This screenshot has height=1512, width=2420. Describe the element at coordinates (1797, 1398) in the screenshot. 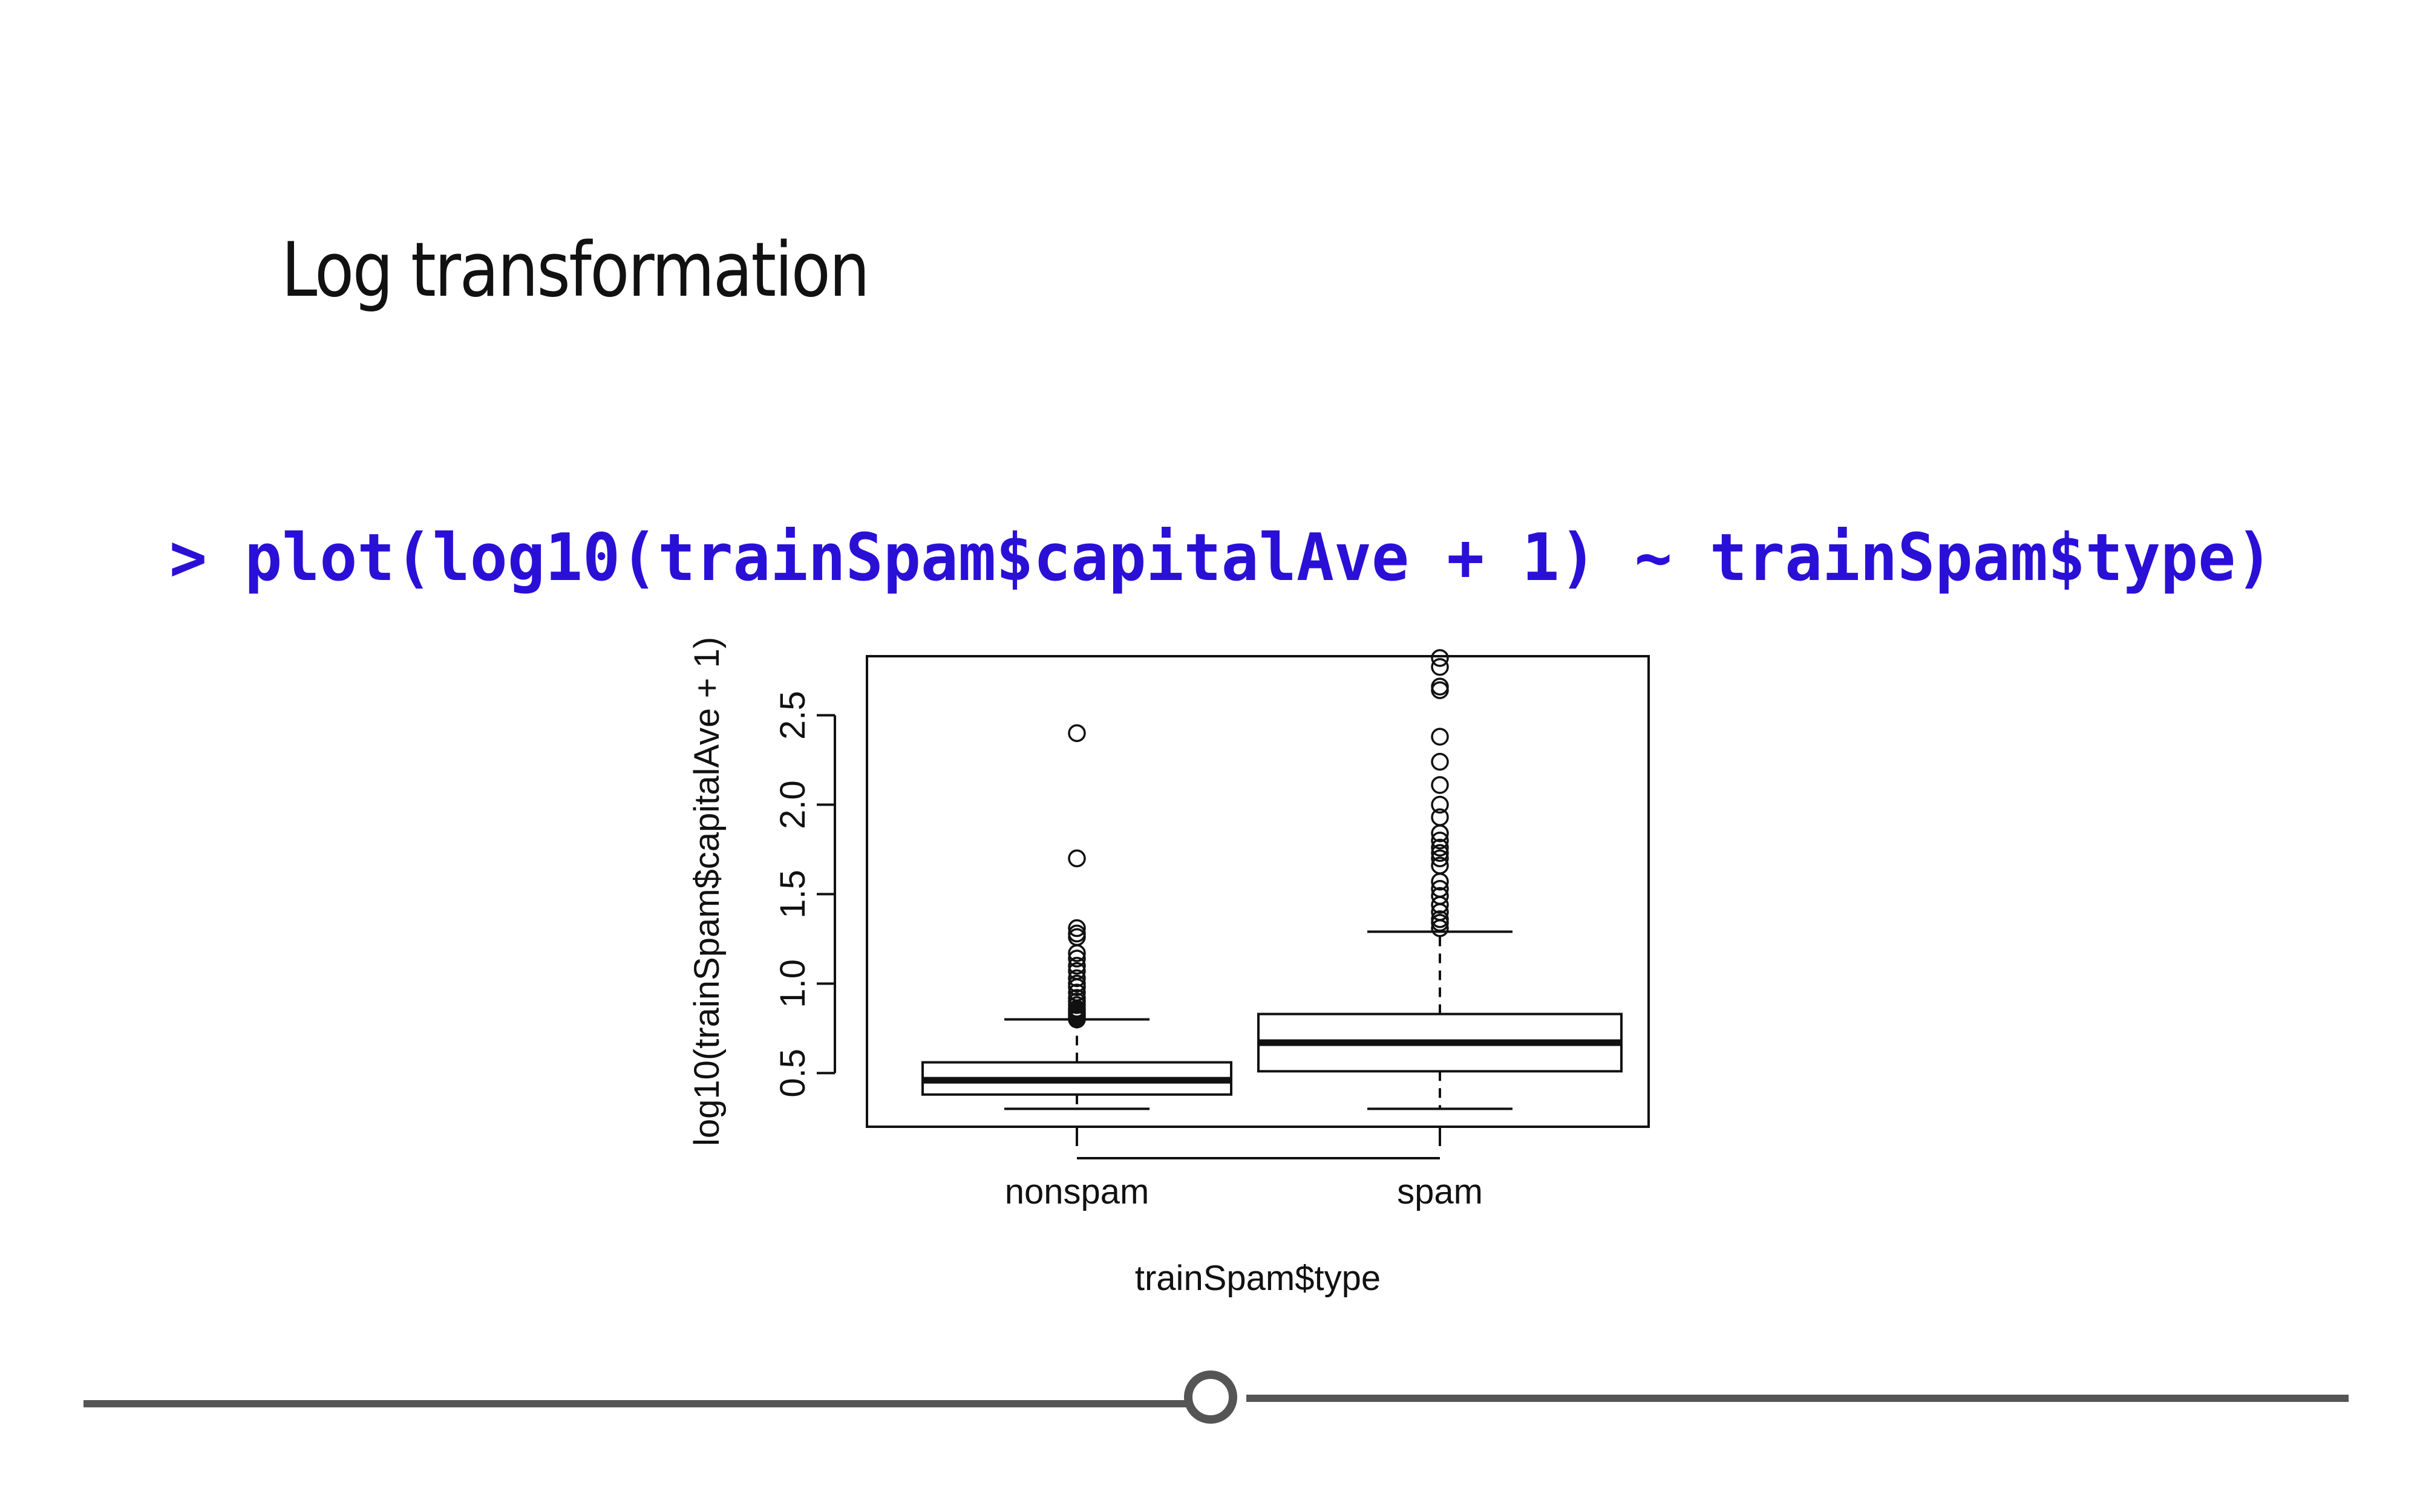

I see `slide-divider-right` at that location.